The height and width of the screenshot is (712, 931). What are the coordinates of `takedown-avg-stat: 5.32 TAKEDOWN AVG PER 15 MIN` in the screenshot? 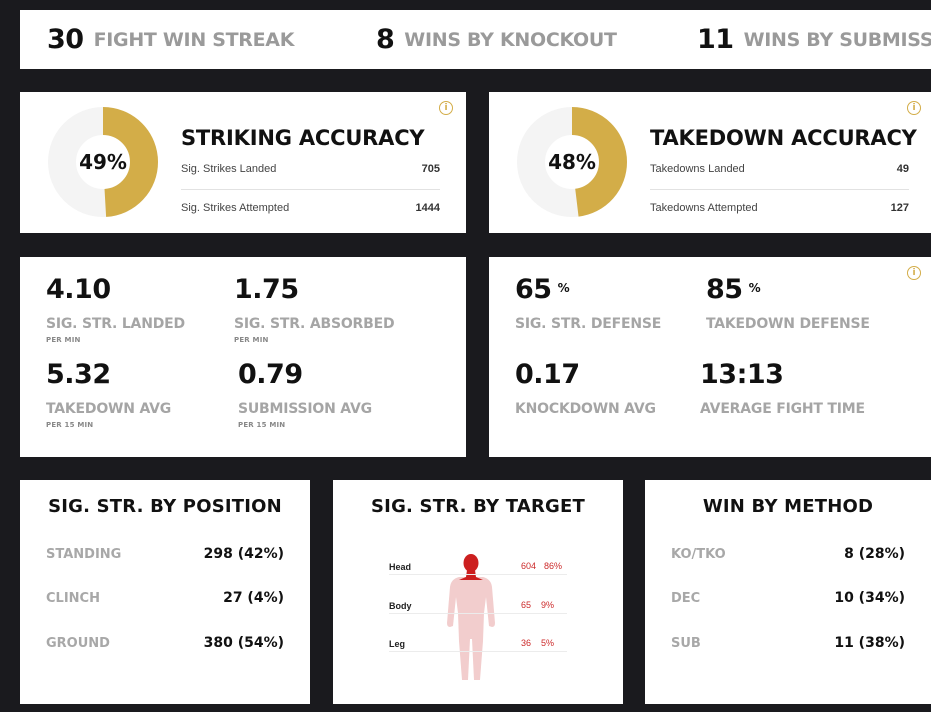 It's located at (109, 394).